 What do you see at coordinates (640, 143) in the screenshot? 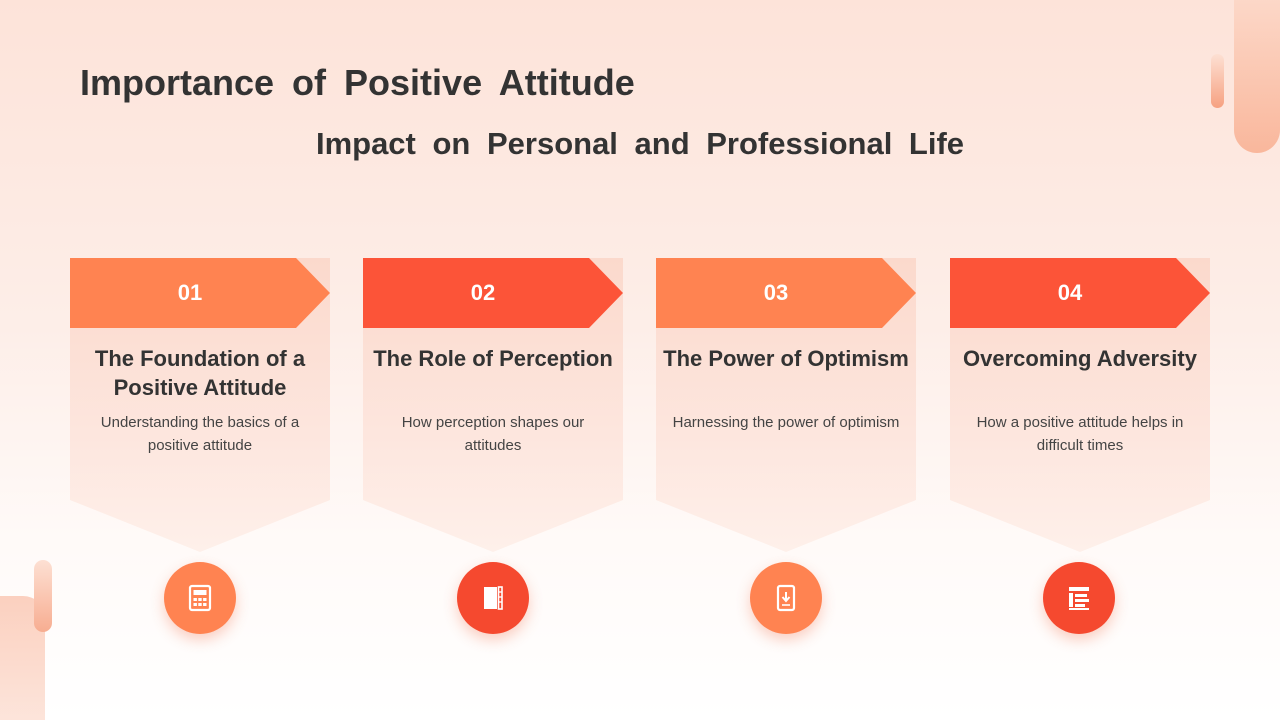
I see `slide-subtitle: Impact on Personal and Professional Life` at bounding box center [640, 143].